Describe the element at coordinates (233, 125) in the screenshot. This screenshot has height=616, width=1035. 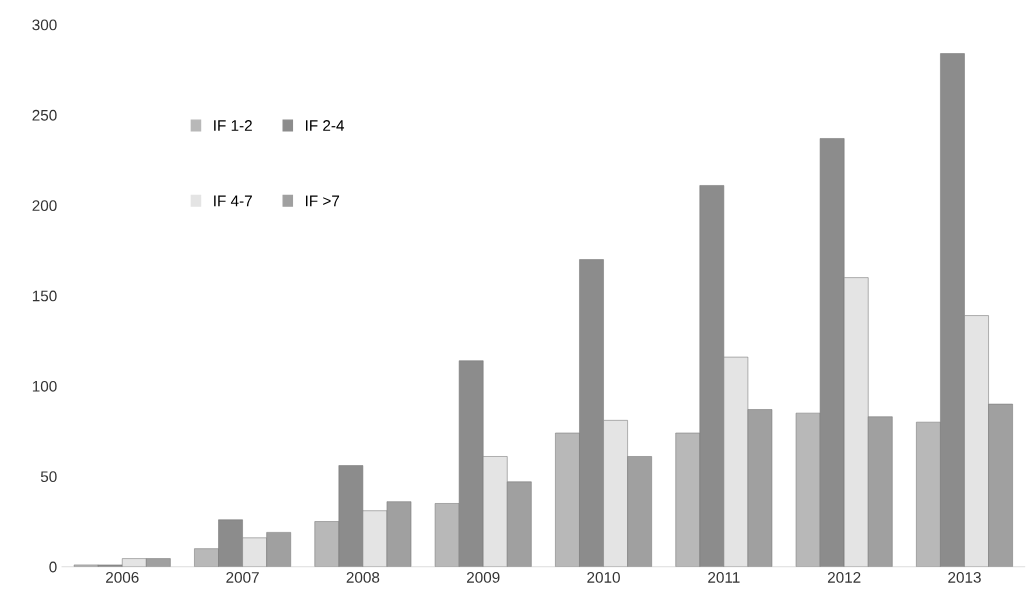
I see `legend-label: IF 1-2` at that location.